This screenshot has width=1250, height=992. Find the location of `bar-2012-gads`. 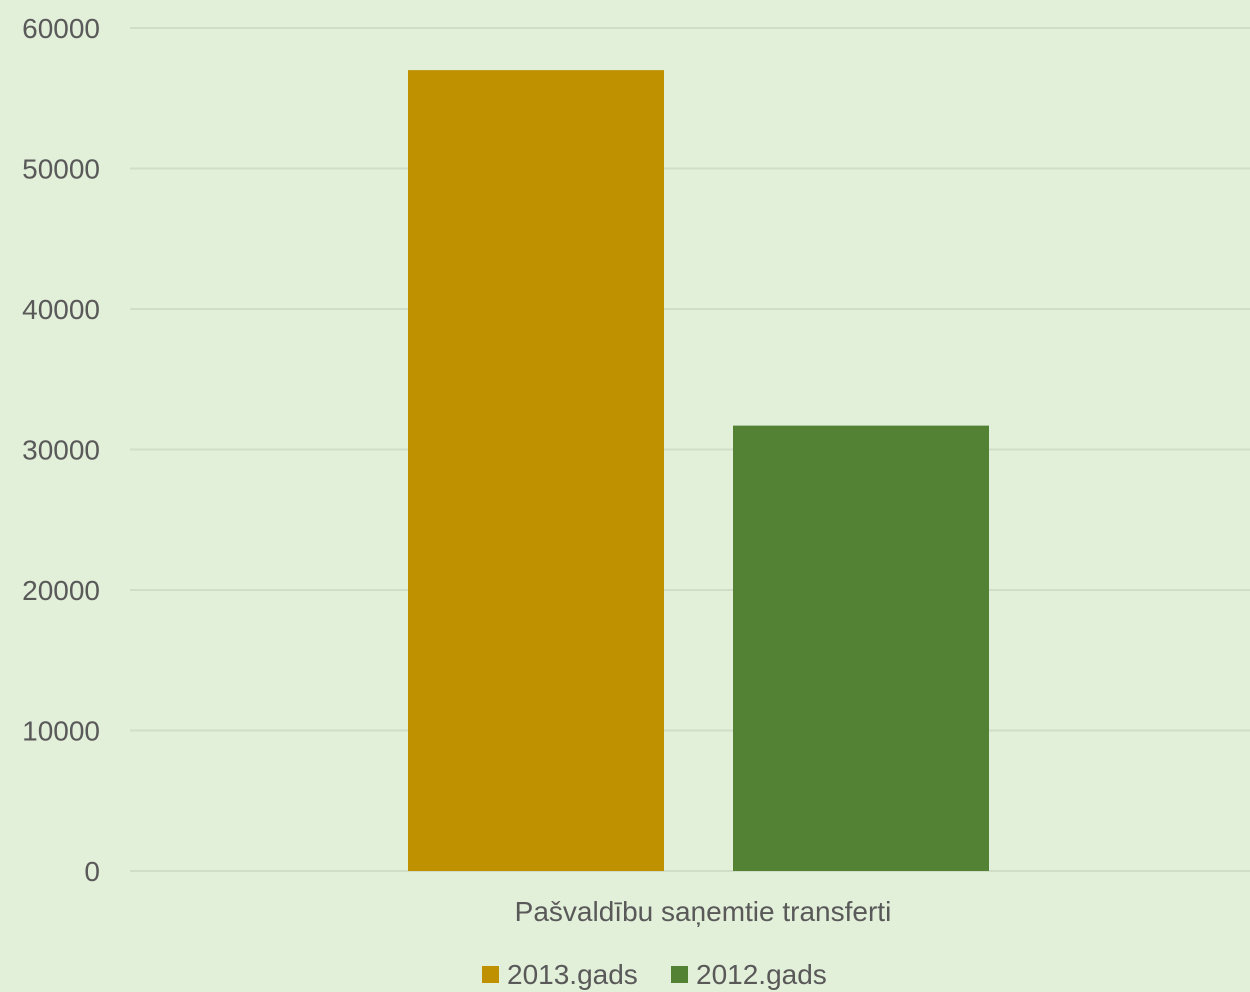

bar-2012-gads is located at coordinates (861, 648).